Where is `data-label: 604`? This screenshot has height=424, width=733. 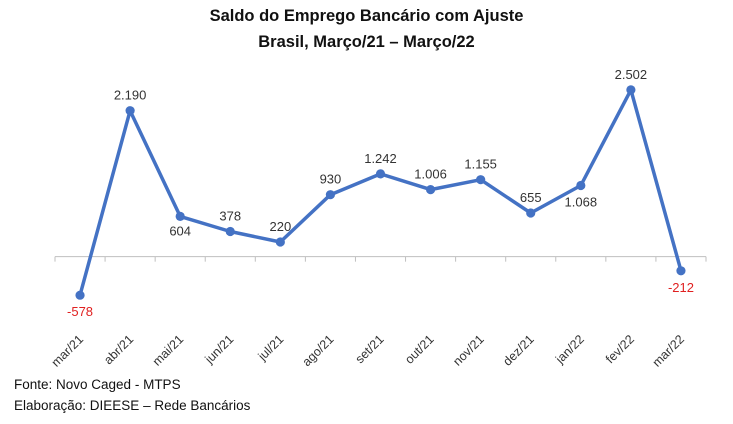 data-label: 604 is located at coordinates (180, 230).